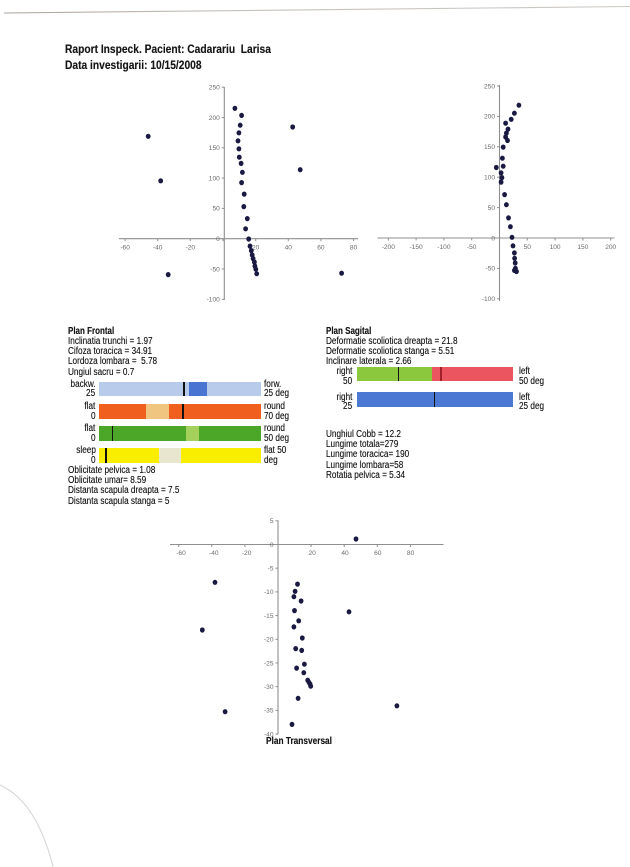  I want to click on svg-text: -5, so click(271, 569).